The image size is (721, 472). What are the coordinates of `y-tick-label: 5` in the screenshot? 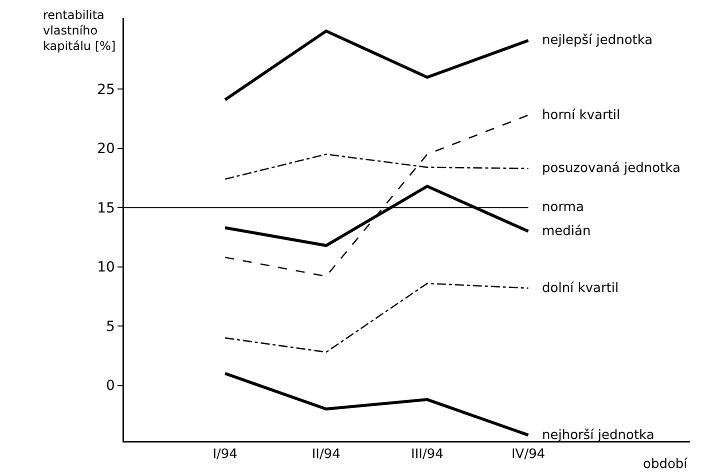 It's located at (110, 326).